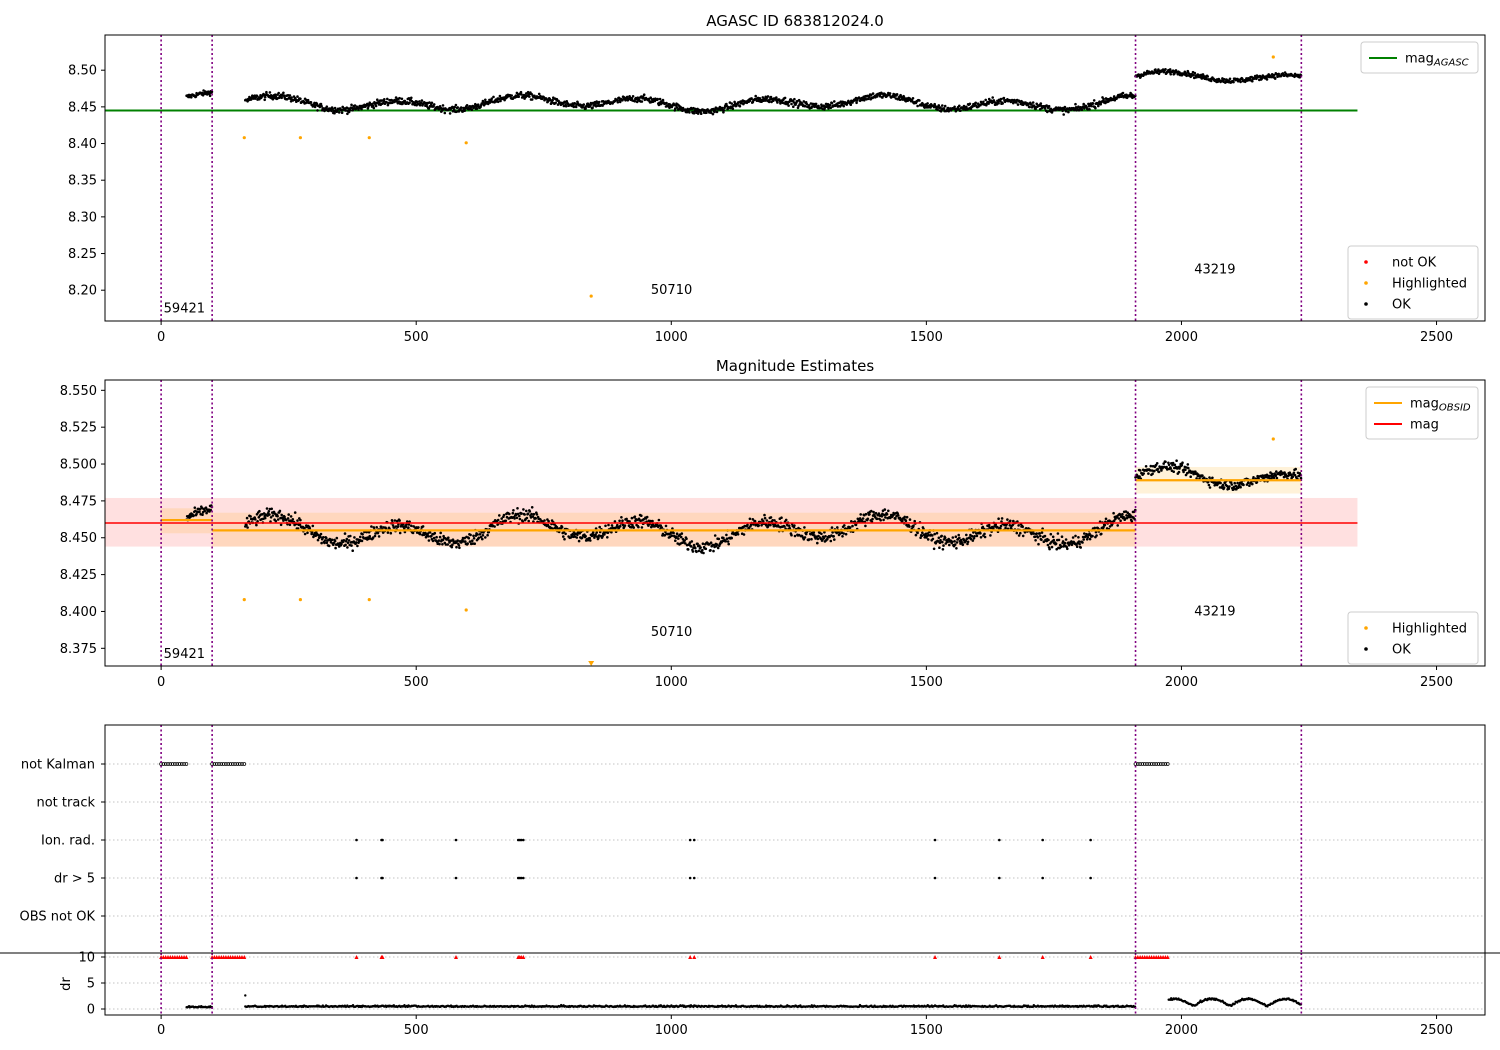  I want to click on y-tick-label: 8.450, so click(78, 538).